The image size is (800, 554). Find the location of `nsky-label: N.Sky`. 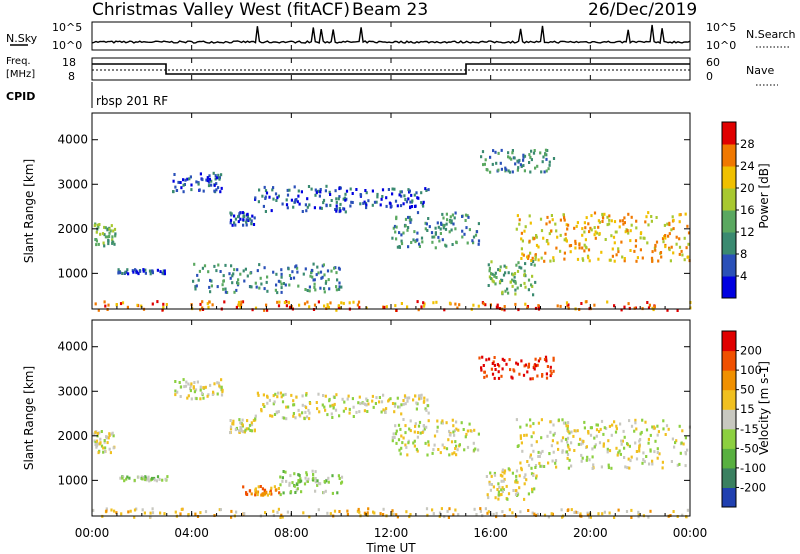

nsky-label: N.Sky is located at coordinates (22, 38).